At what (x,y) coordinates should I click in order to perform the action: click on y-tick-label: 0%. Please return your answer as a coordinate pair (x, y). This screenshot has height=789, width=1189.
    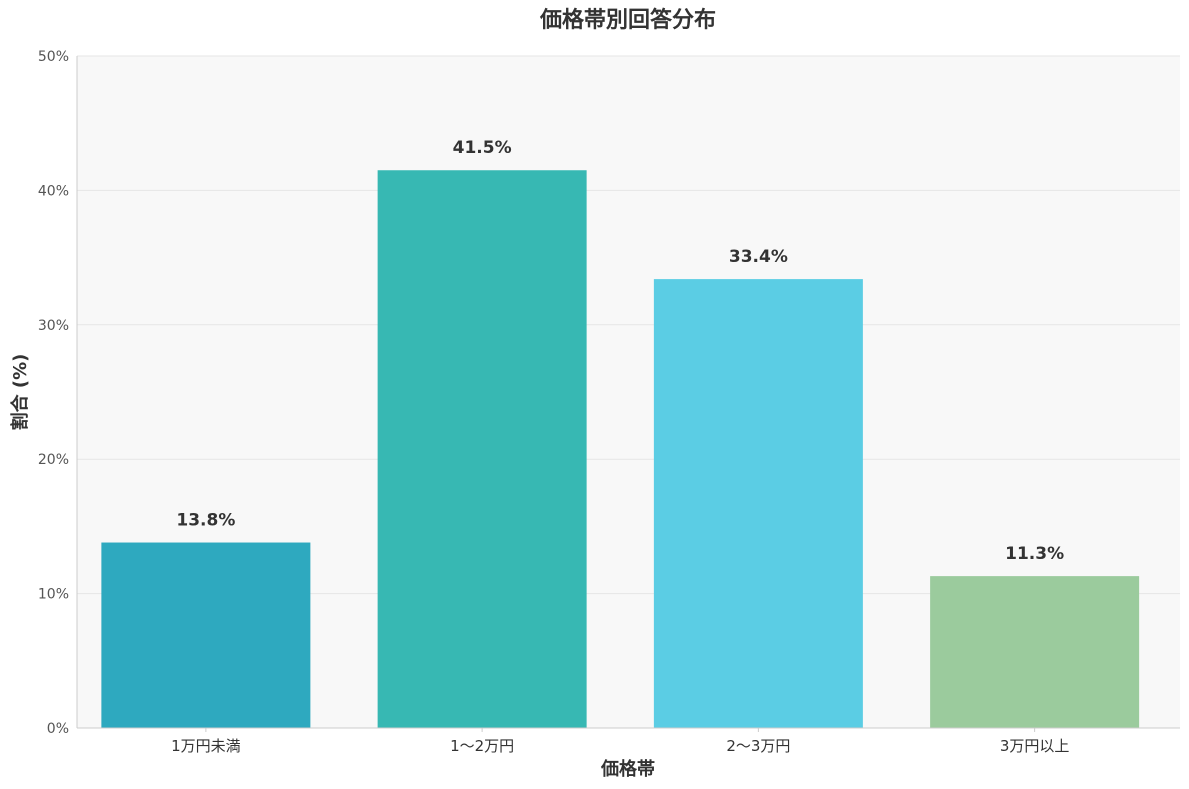
    Looking at the image, I should click on (58, 729).